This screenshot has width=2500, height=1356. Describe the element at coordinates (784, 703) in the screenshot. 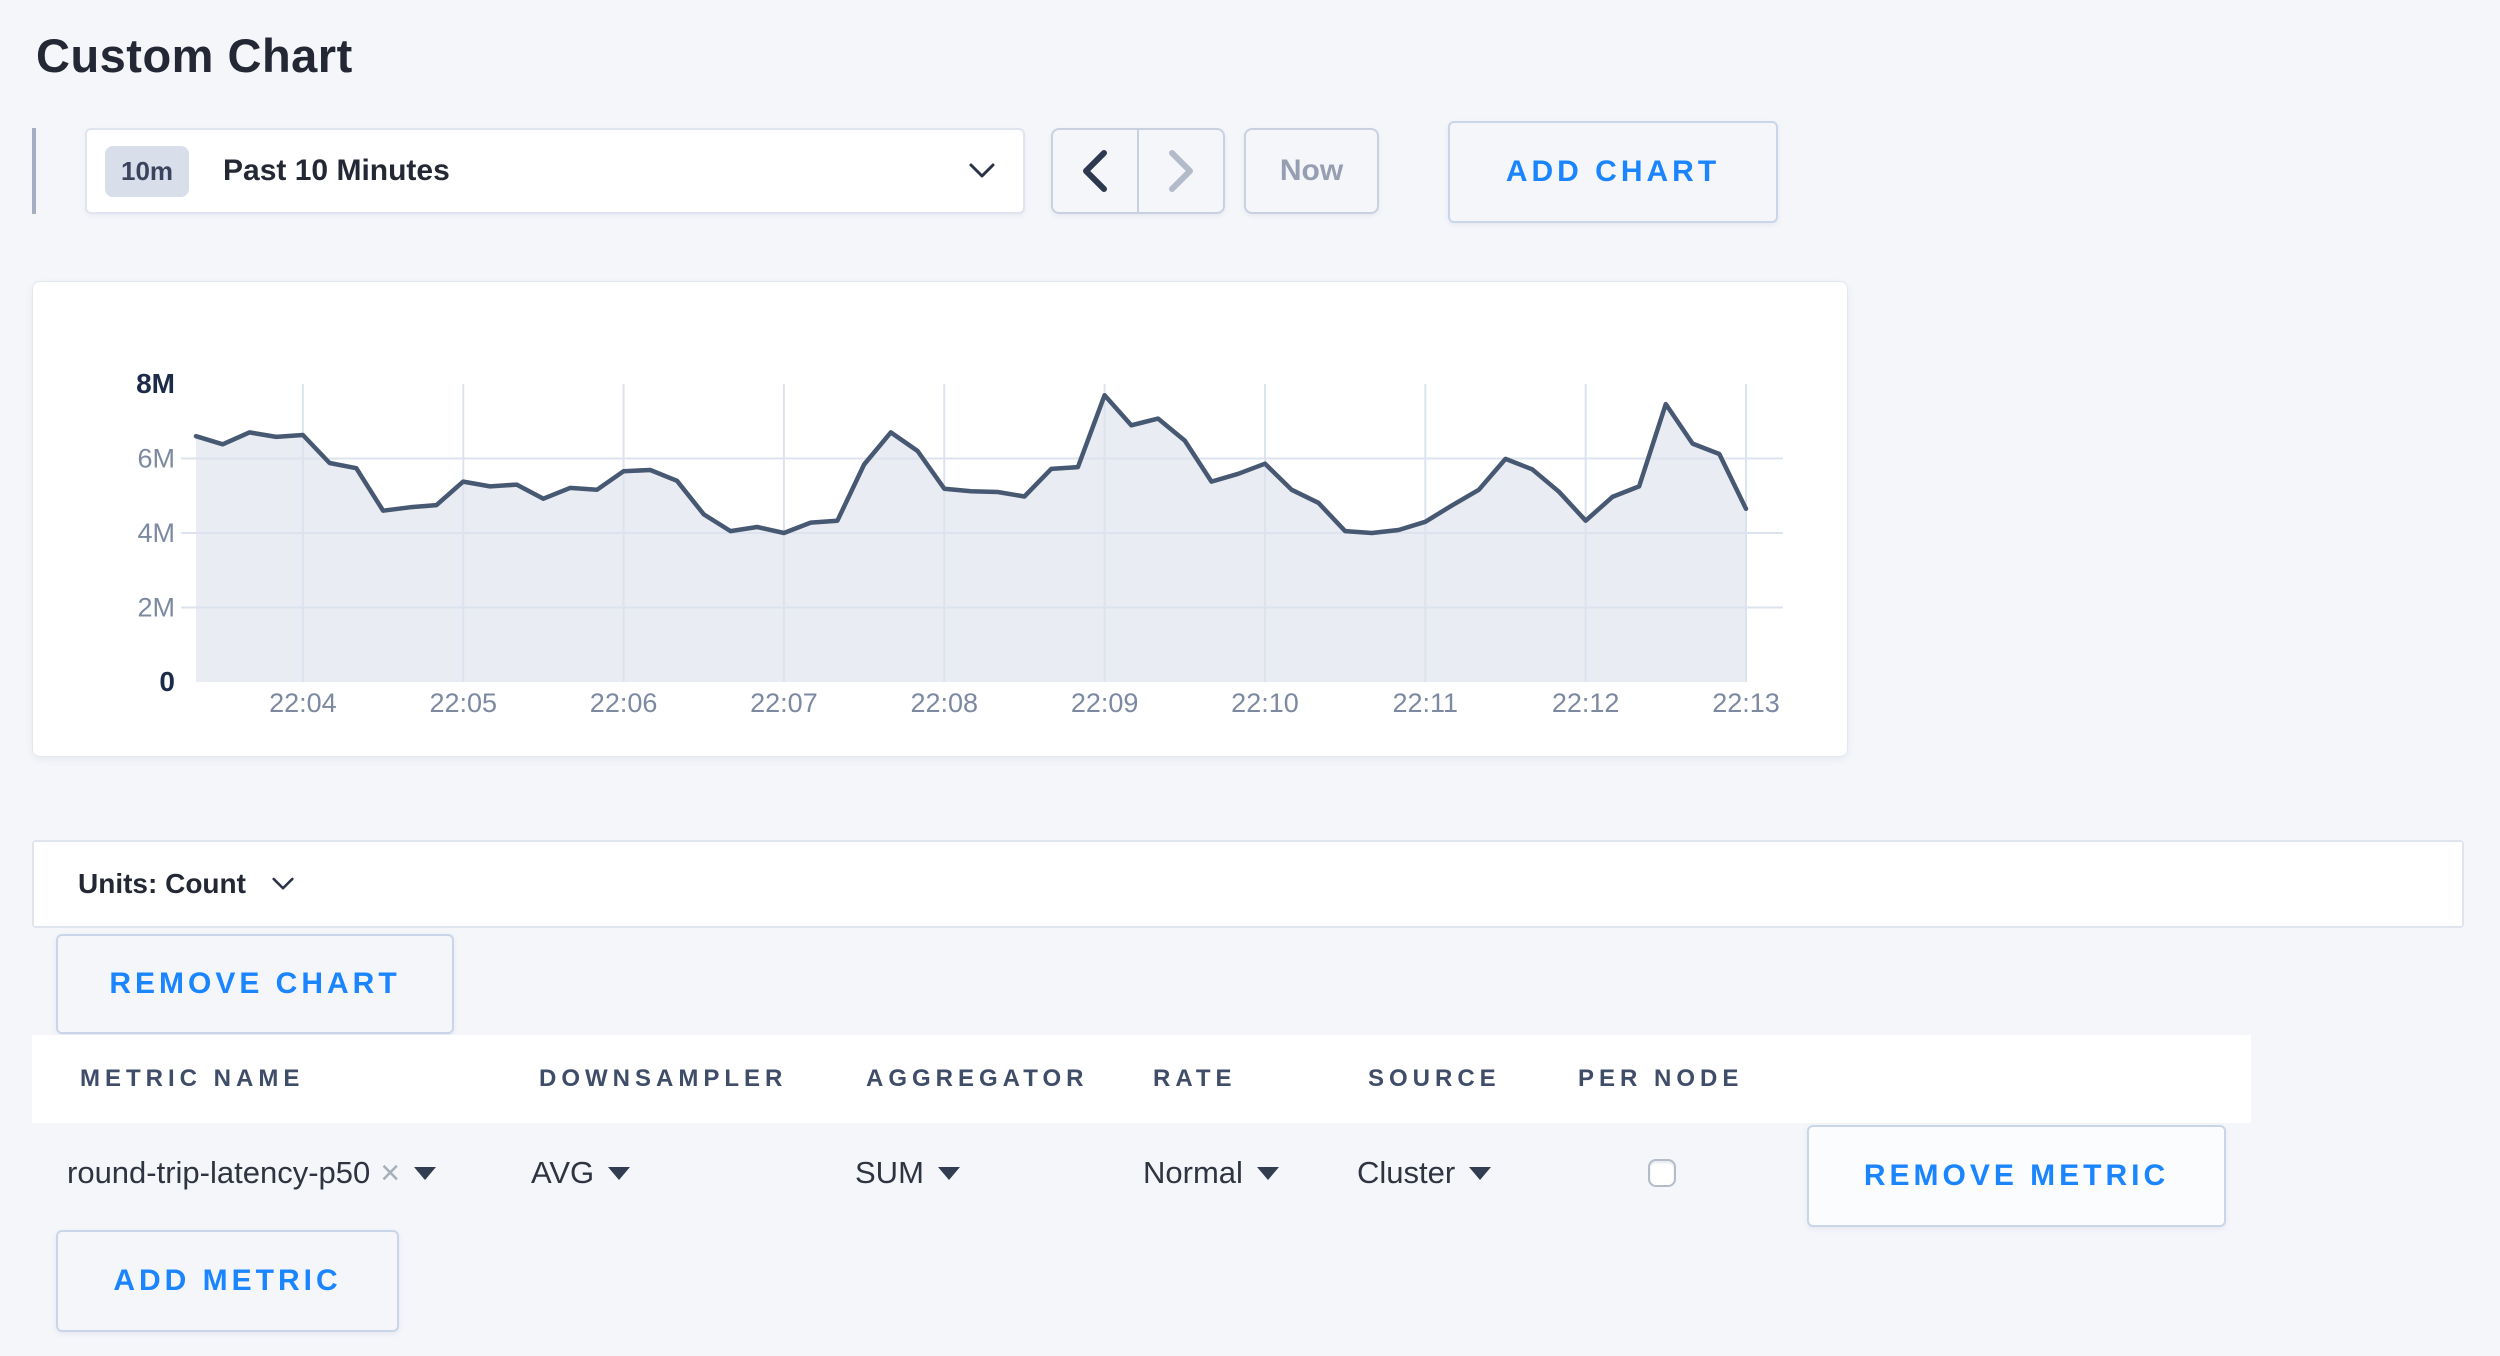

I see `svg-text: 22:07` at that location.